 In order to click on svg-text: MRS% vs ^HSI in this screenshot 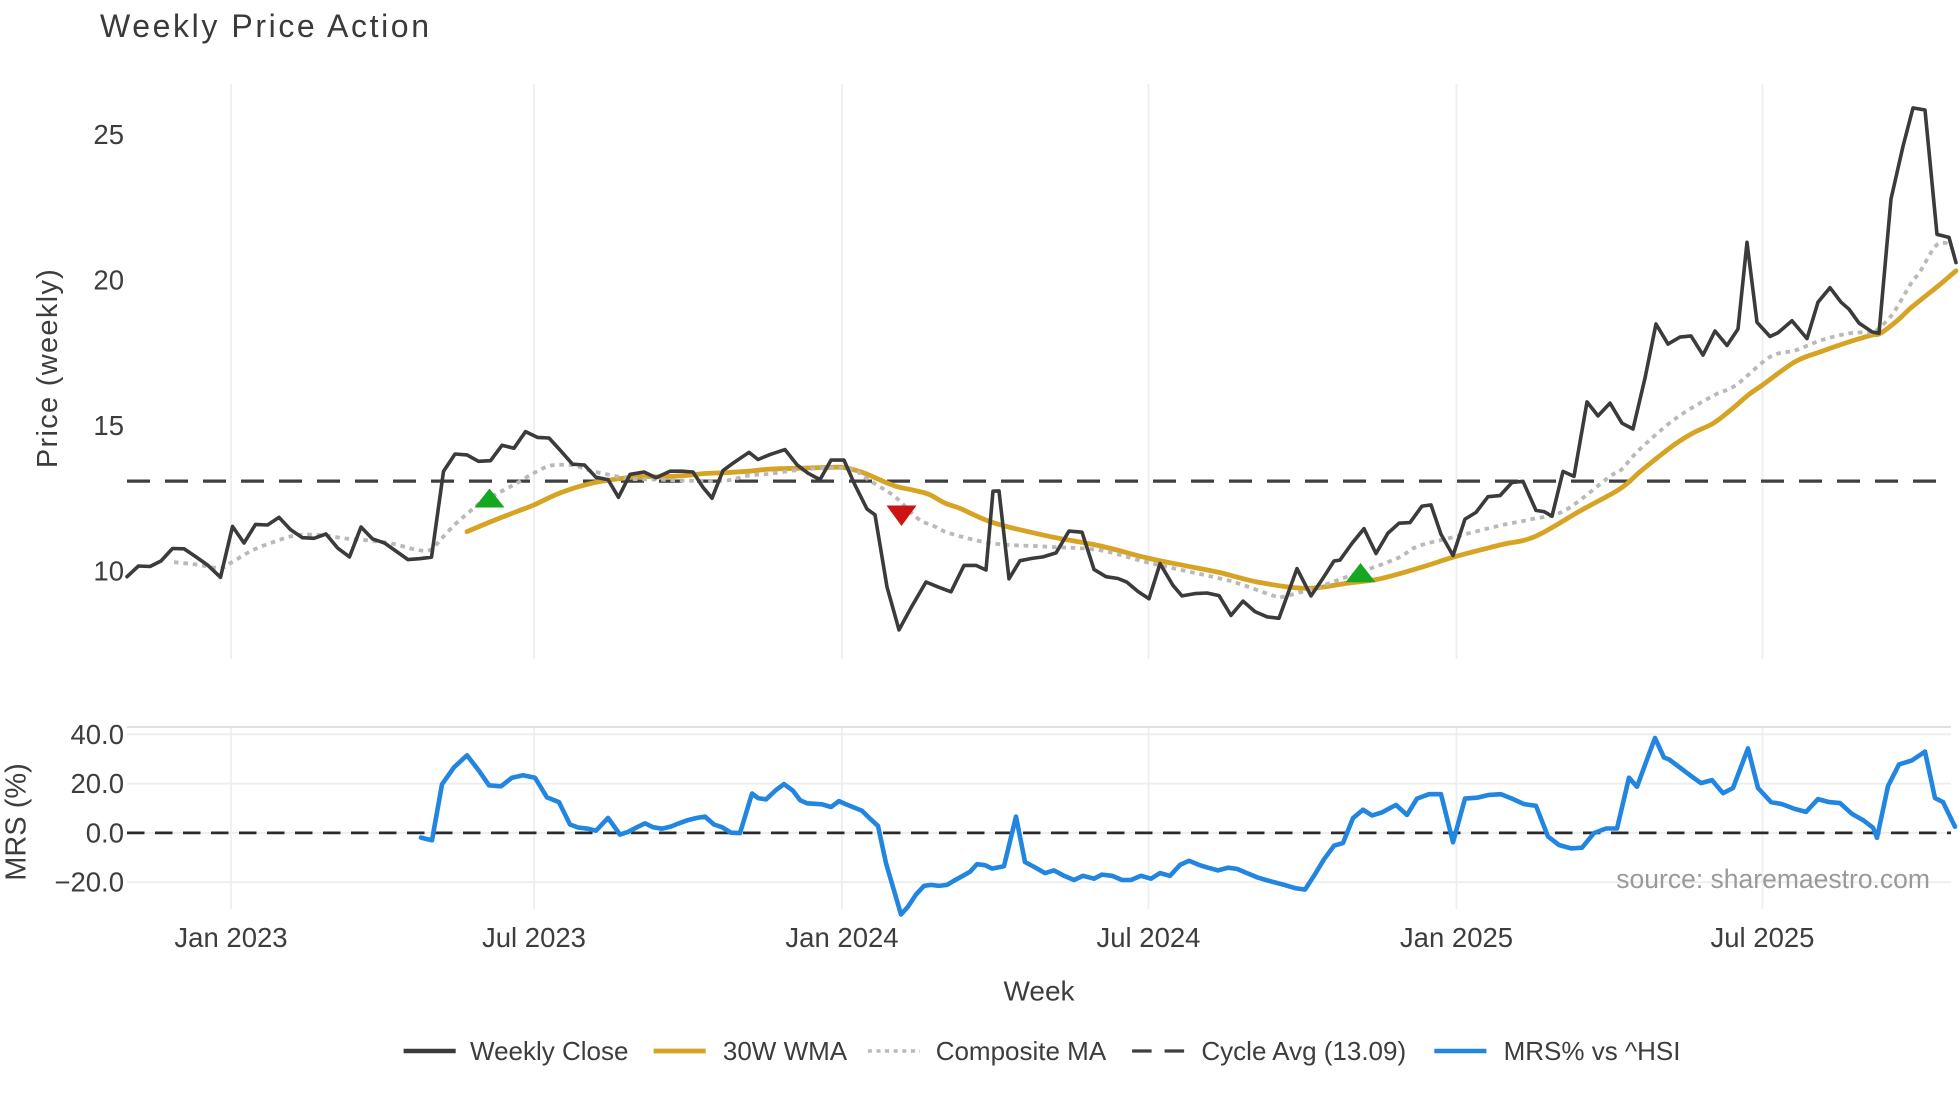, I will do `click(1592, 1051)`.